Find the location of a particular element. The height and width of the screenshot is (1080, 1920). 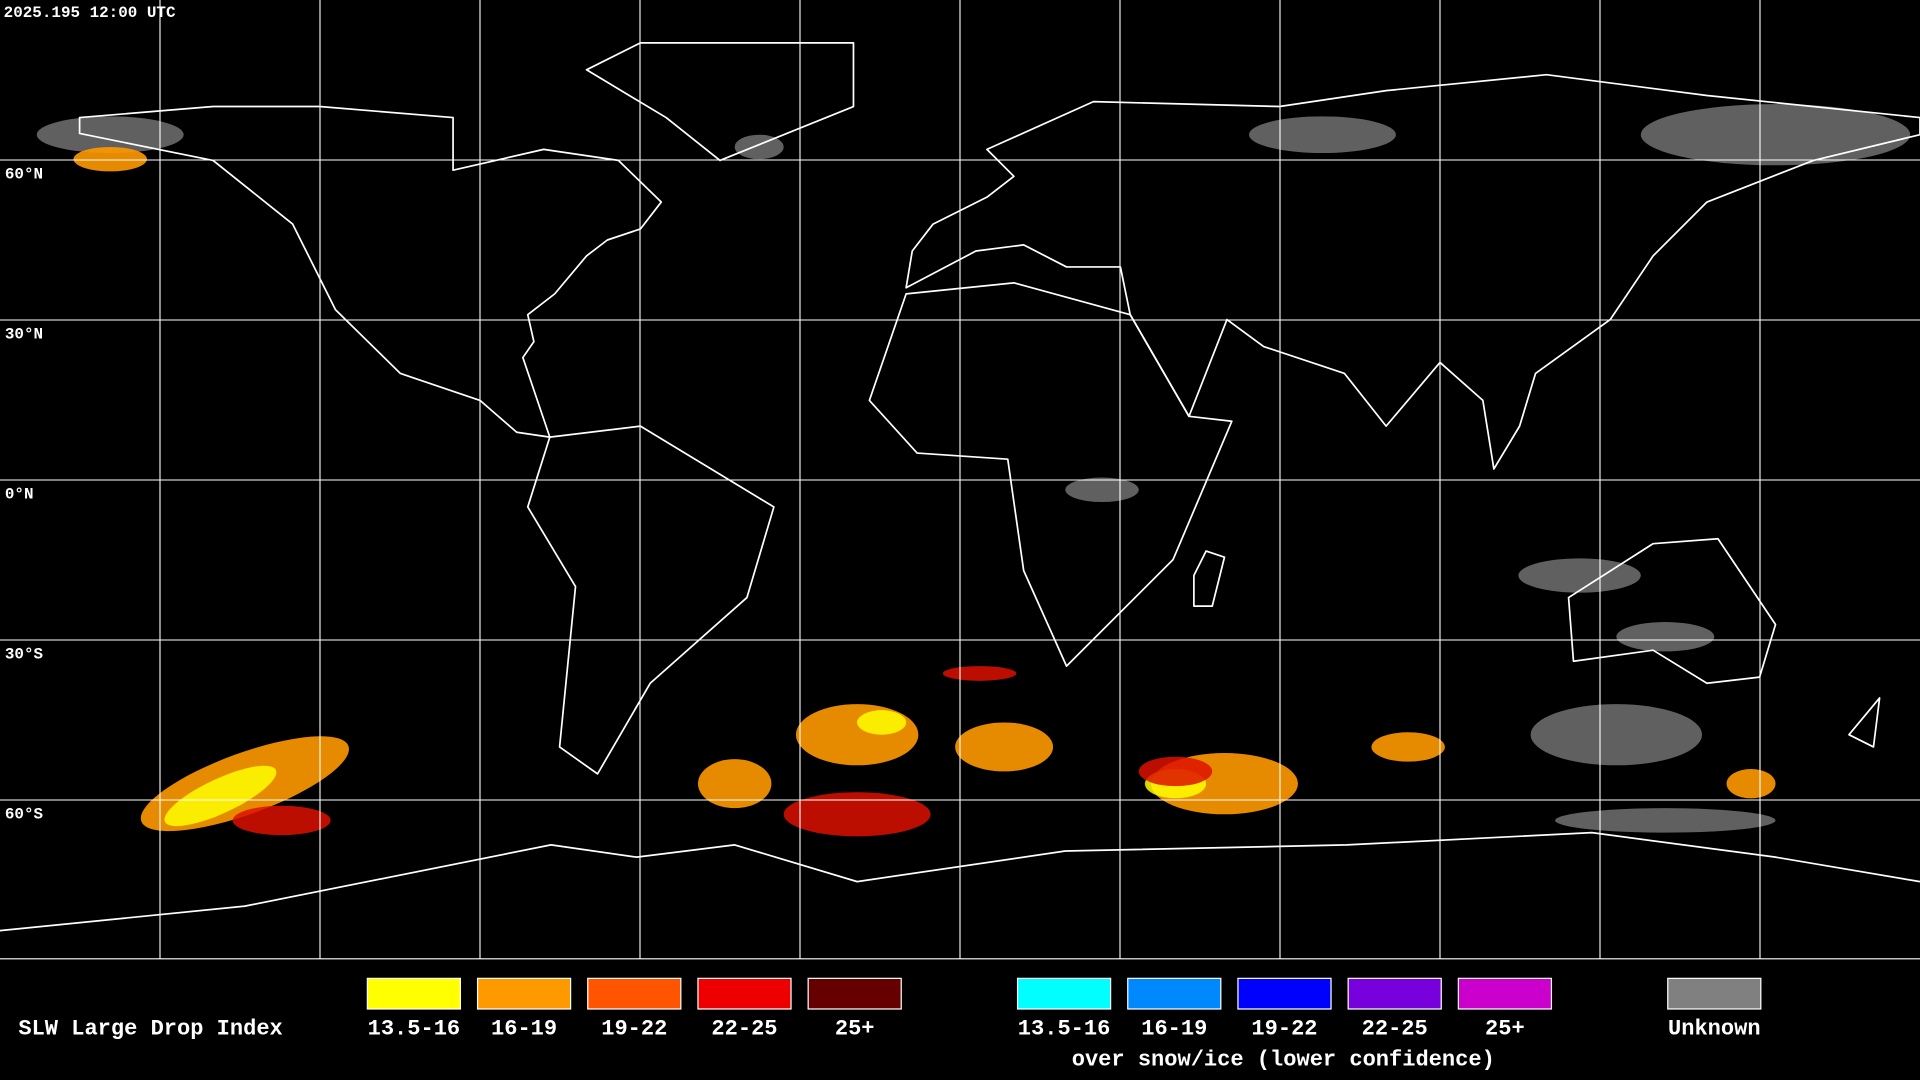

latitude-label: 60°S is located at coordinates (24, 814).